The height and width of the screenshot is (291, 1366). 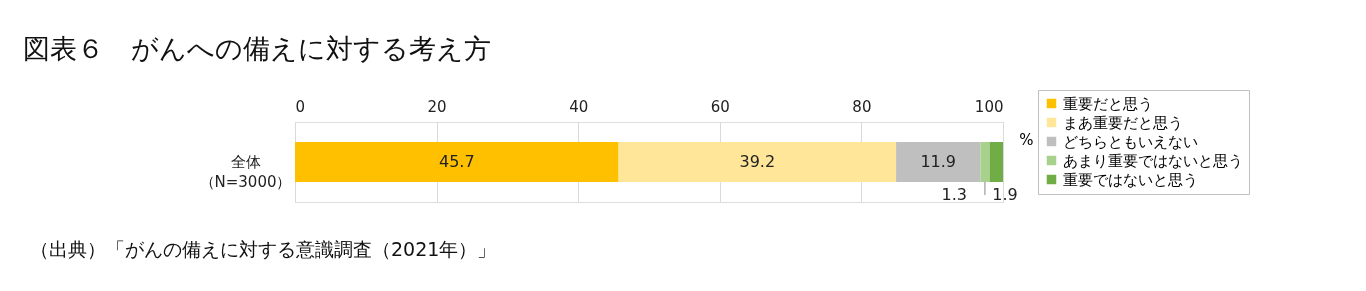 What do you see at coordinates (757, 161) in the screenshot?
I see `data-label: 39.2` at bounding box center [757, 161].